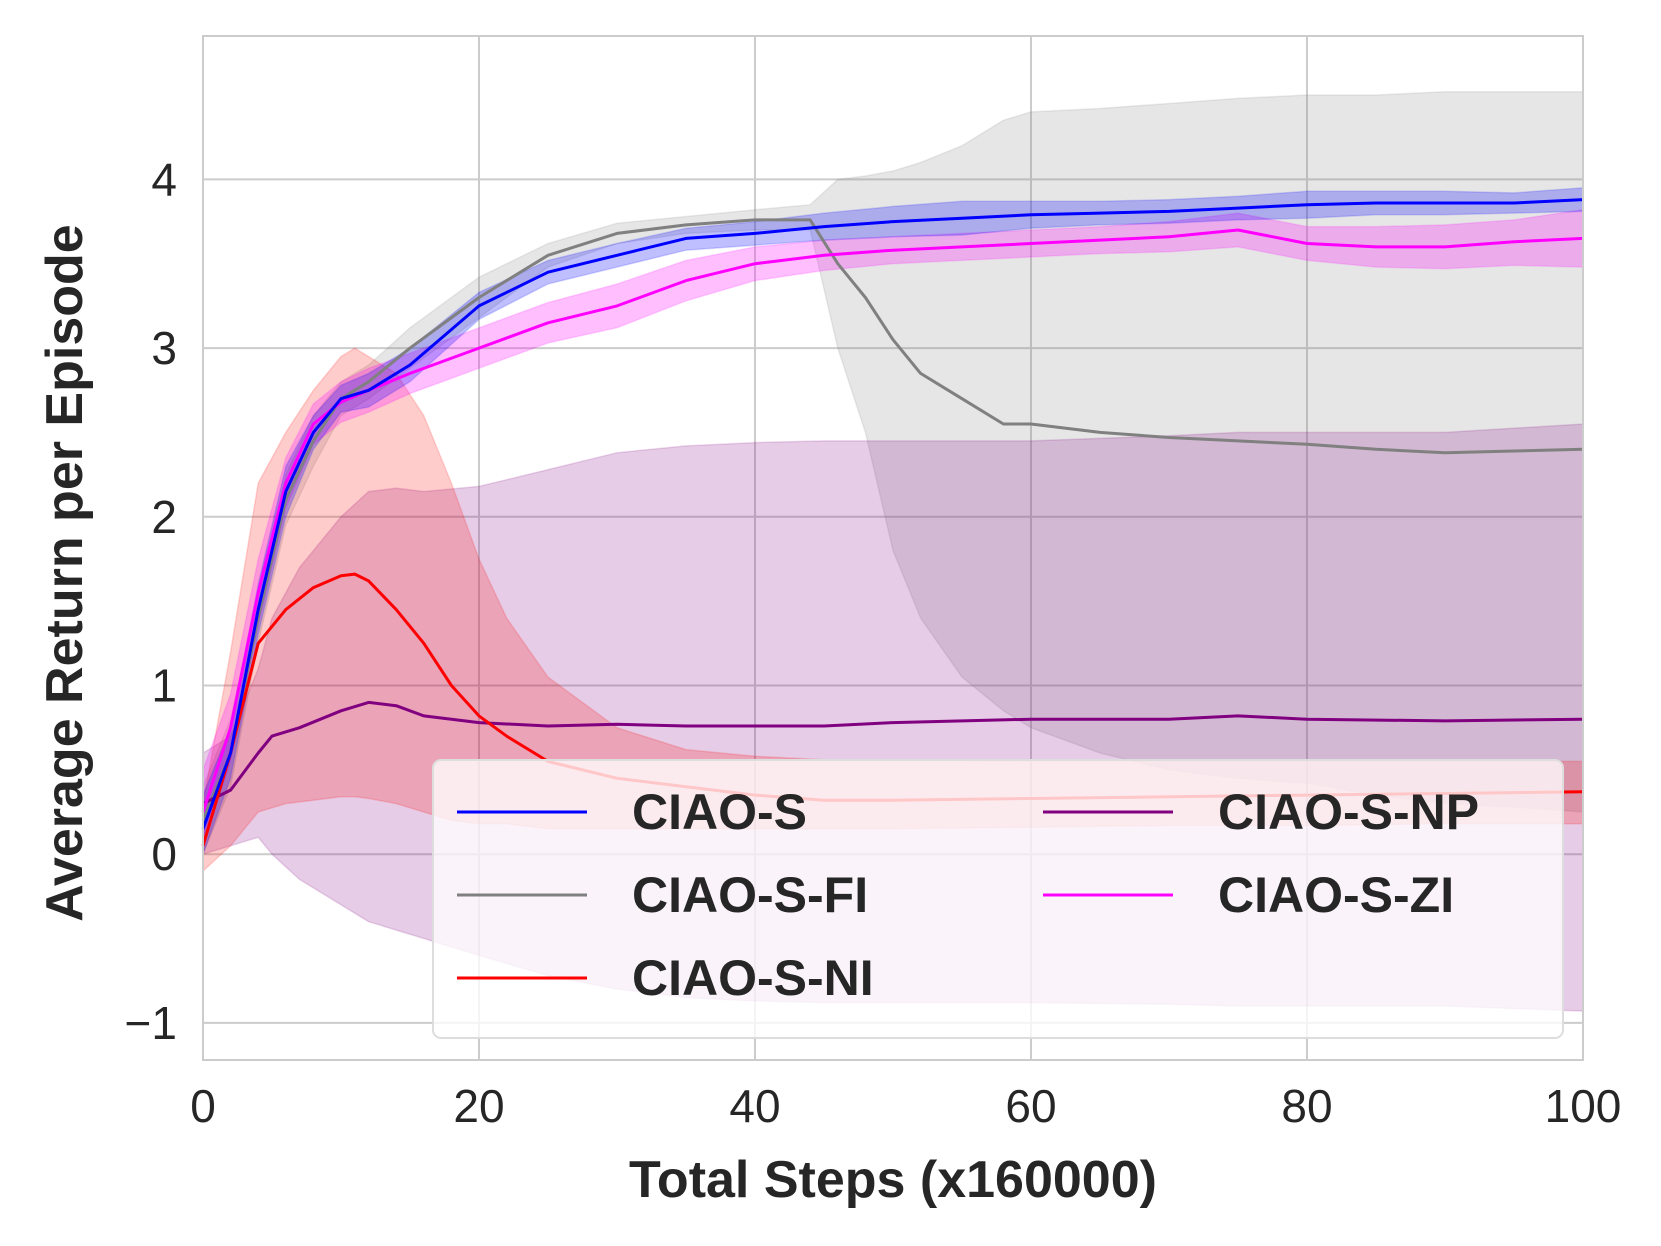 The width and height of the screenshot is (1661, 1246). What do you see at coordinates (164, 348) in the screenshot?
I see `y-tick-label: 3` at bounding box center [164, 348].